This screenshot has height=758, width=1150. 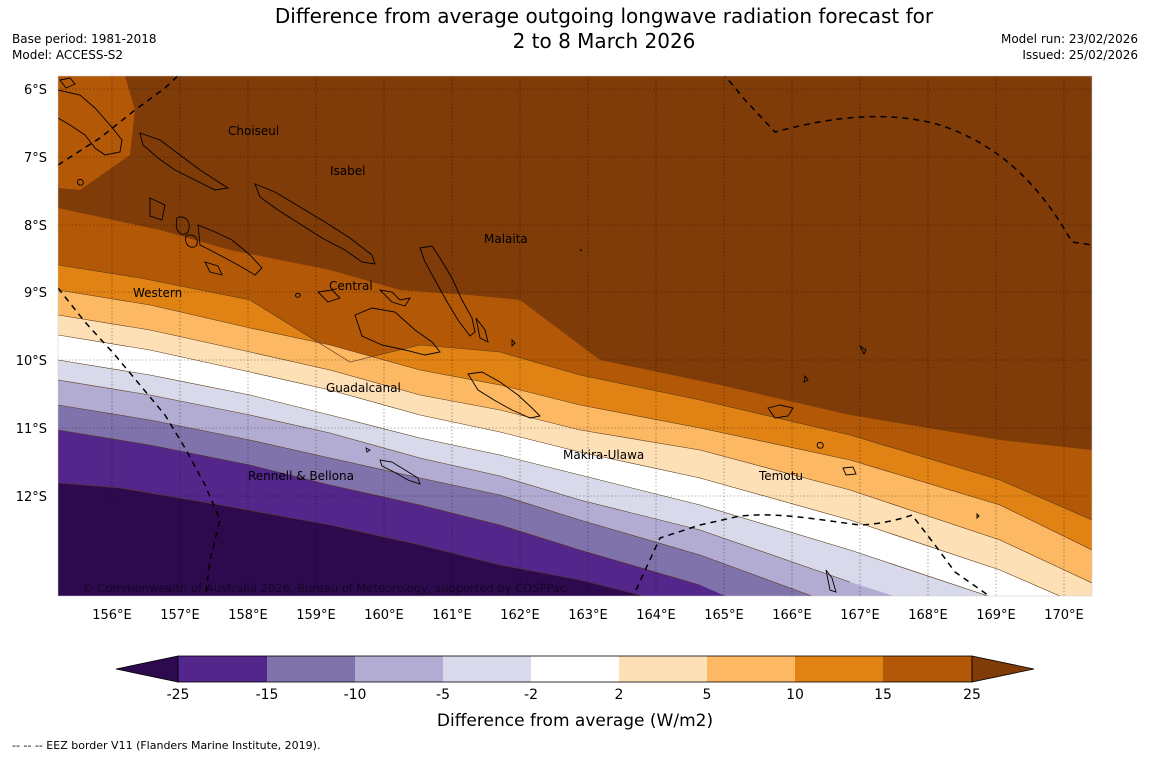 What do you see at coordinates (31, 429) in the screenshot?
I see `lat-label: 11°S` at bounding box center [31, 429].